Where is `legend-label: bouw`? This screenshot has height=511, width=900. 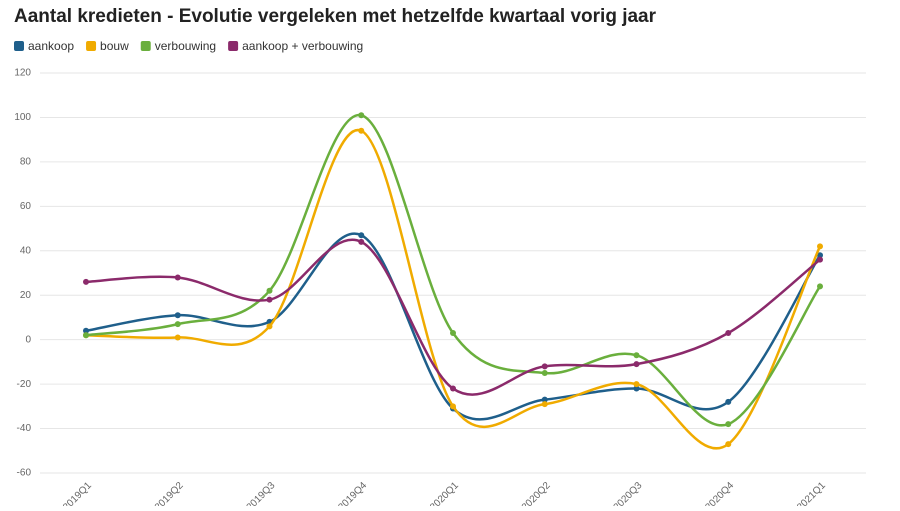 legend-label: bouw is located at coordinates (114, 46).